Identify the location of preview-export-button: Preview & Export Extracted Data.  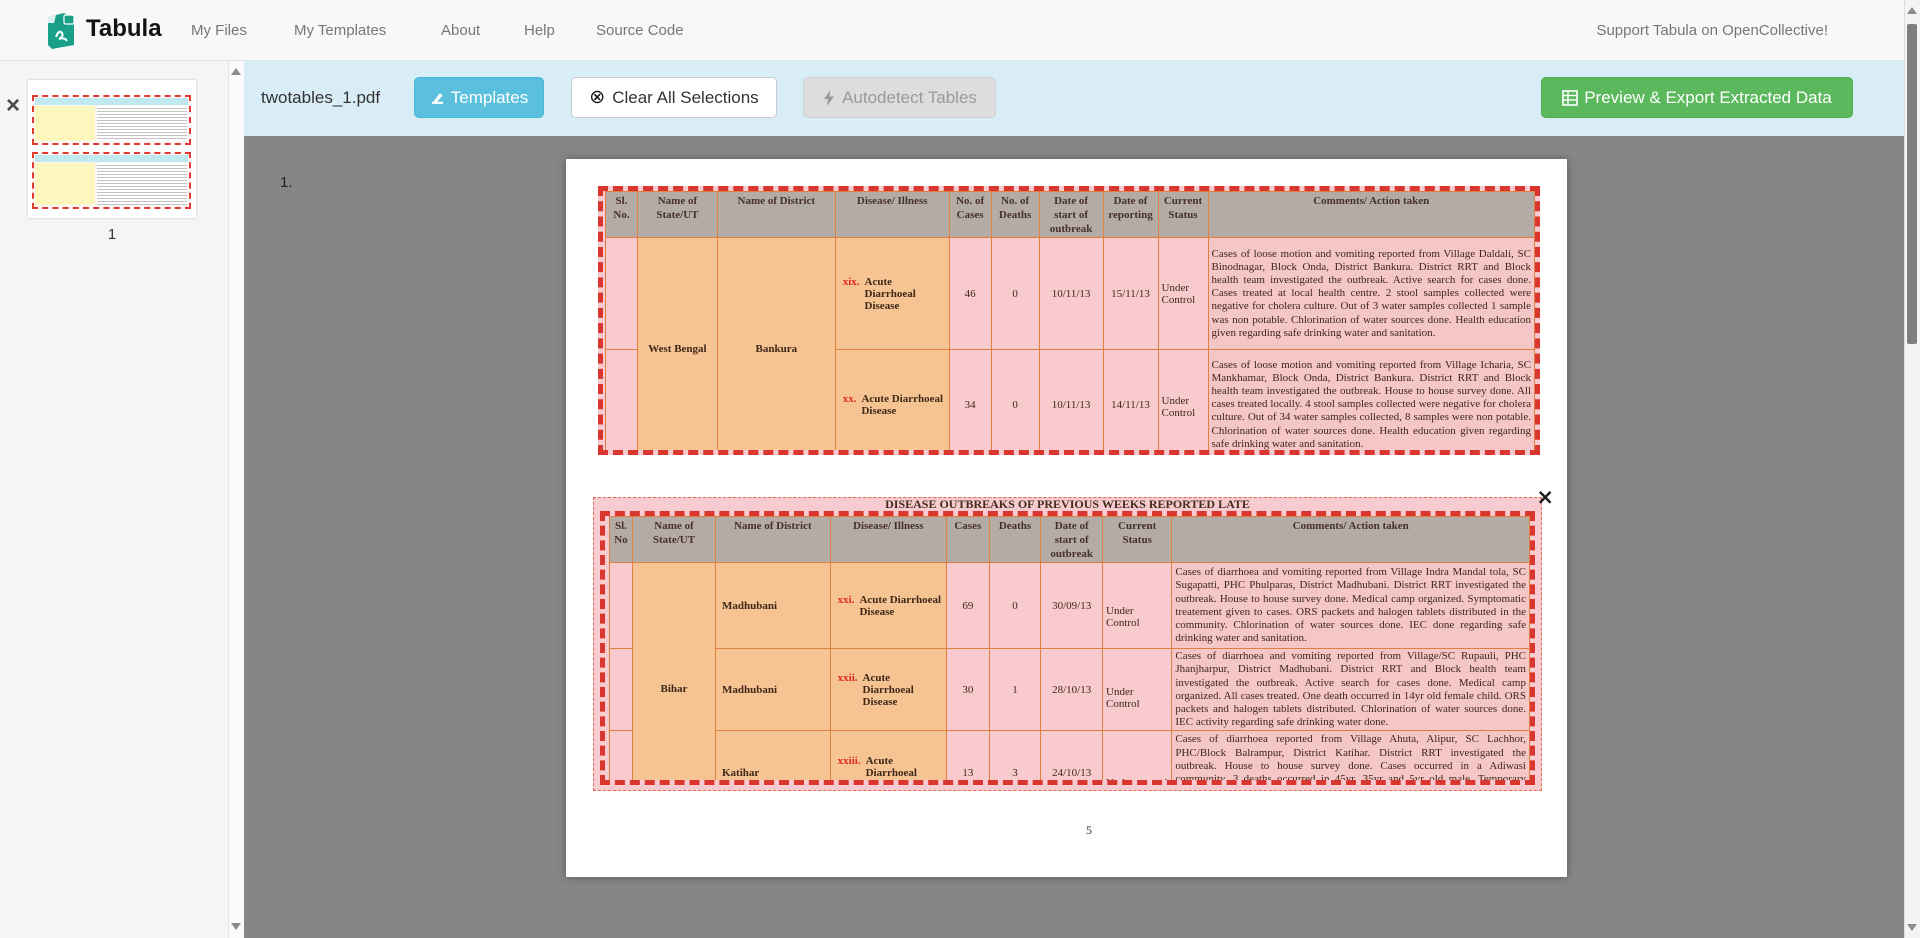
(1697, 97).